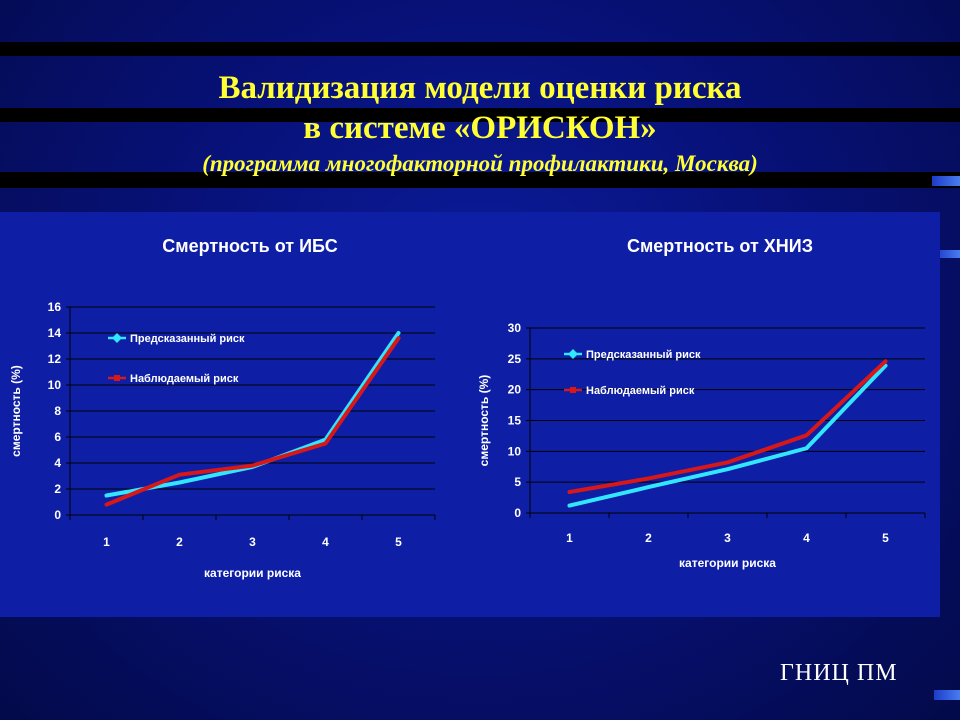  I want to click on upper-dark-band, so click(480, 115).